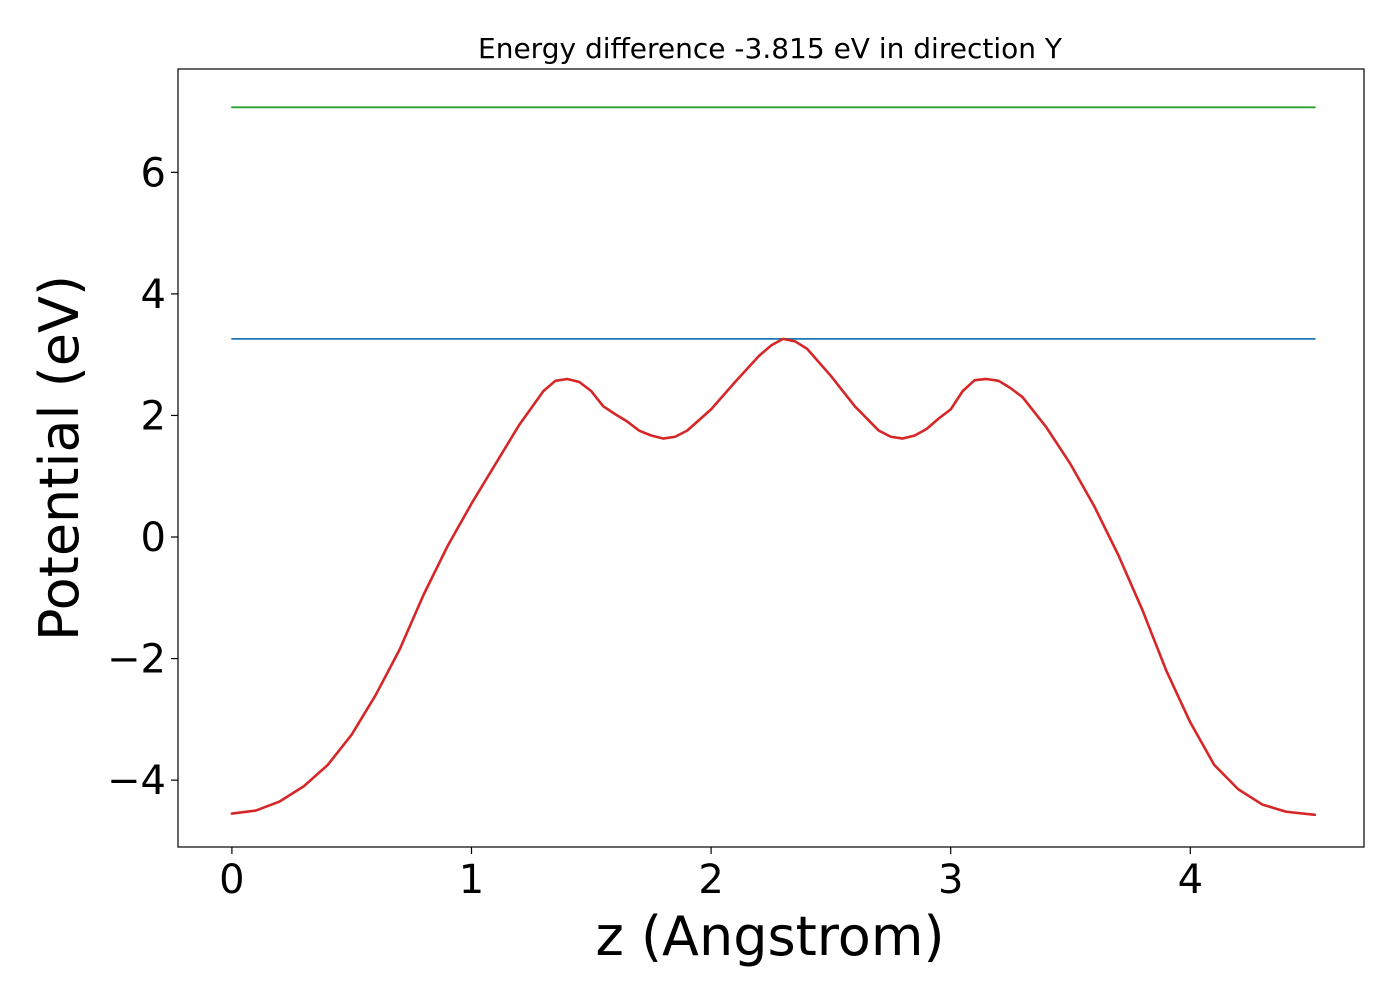 The height and width of the screenshot is (1000, 1400). Describe the element at coordinates (710, 880) in the screenshot. I see `x-tick-label: 2` at that location.